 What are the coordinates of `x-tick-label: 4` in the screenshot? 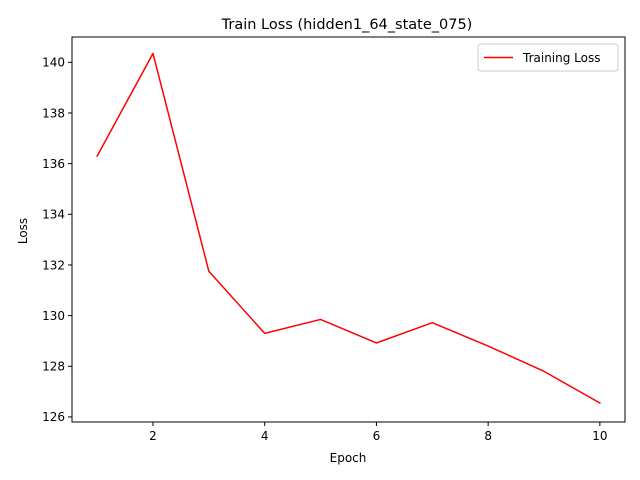 It's located at (265, 436).